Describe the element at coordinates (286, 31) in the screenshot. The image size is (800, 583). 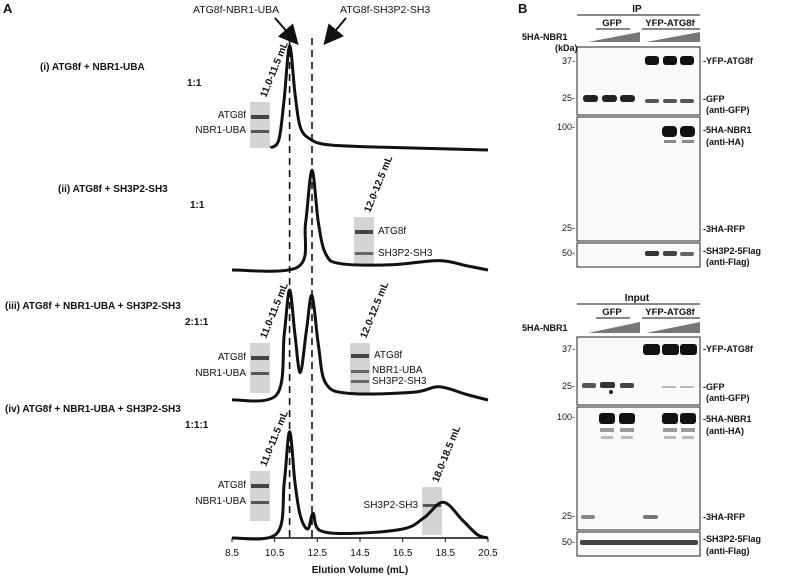
I see `arrow-left` at that location.